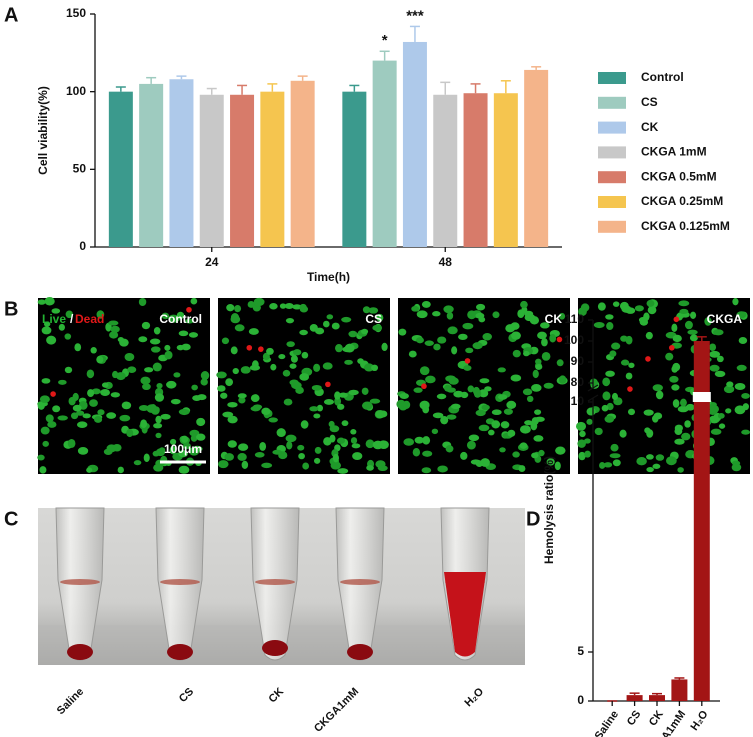 This screenshot has height=737, width=753. I want to click on legend-label: Control, so click(662, 77).